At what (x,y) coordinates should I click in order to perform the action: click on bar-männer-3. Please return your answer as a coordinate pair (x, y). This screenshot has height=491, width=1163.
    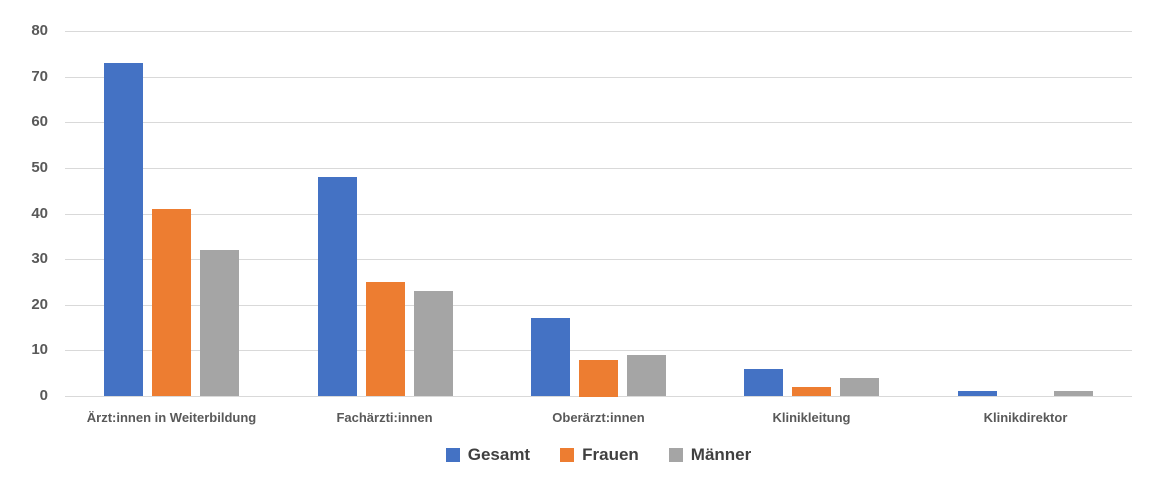
    Looking at the image, I should click on (646, 375).